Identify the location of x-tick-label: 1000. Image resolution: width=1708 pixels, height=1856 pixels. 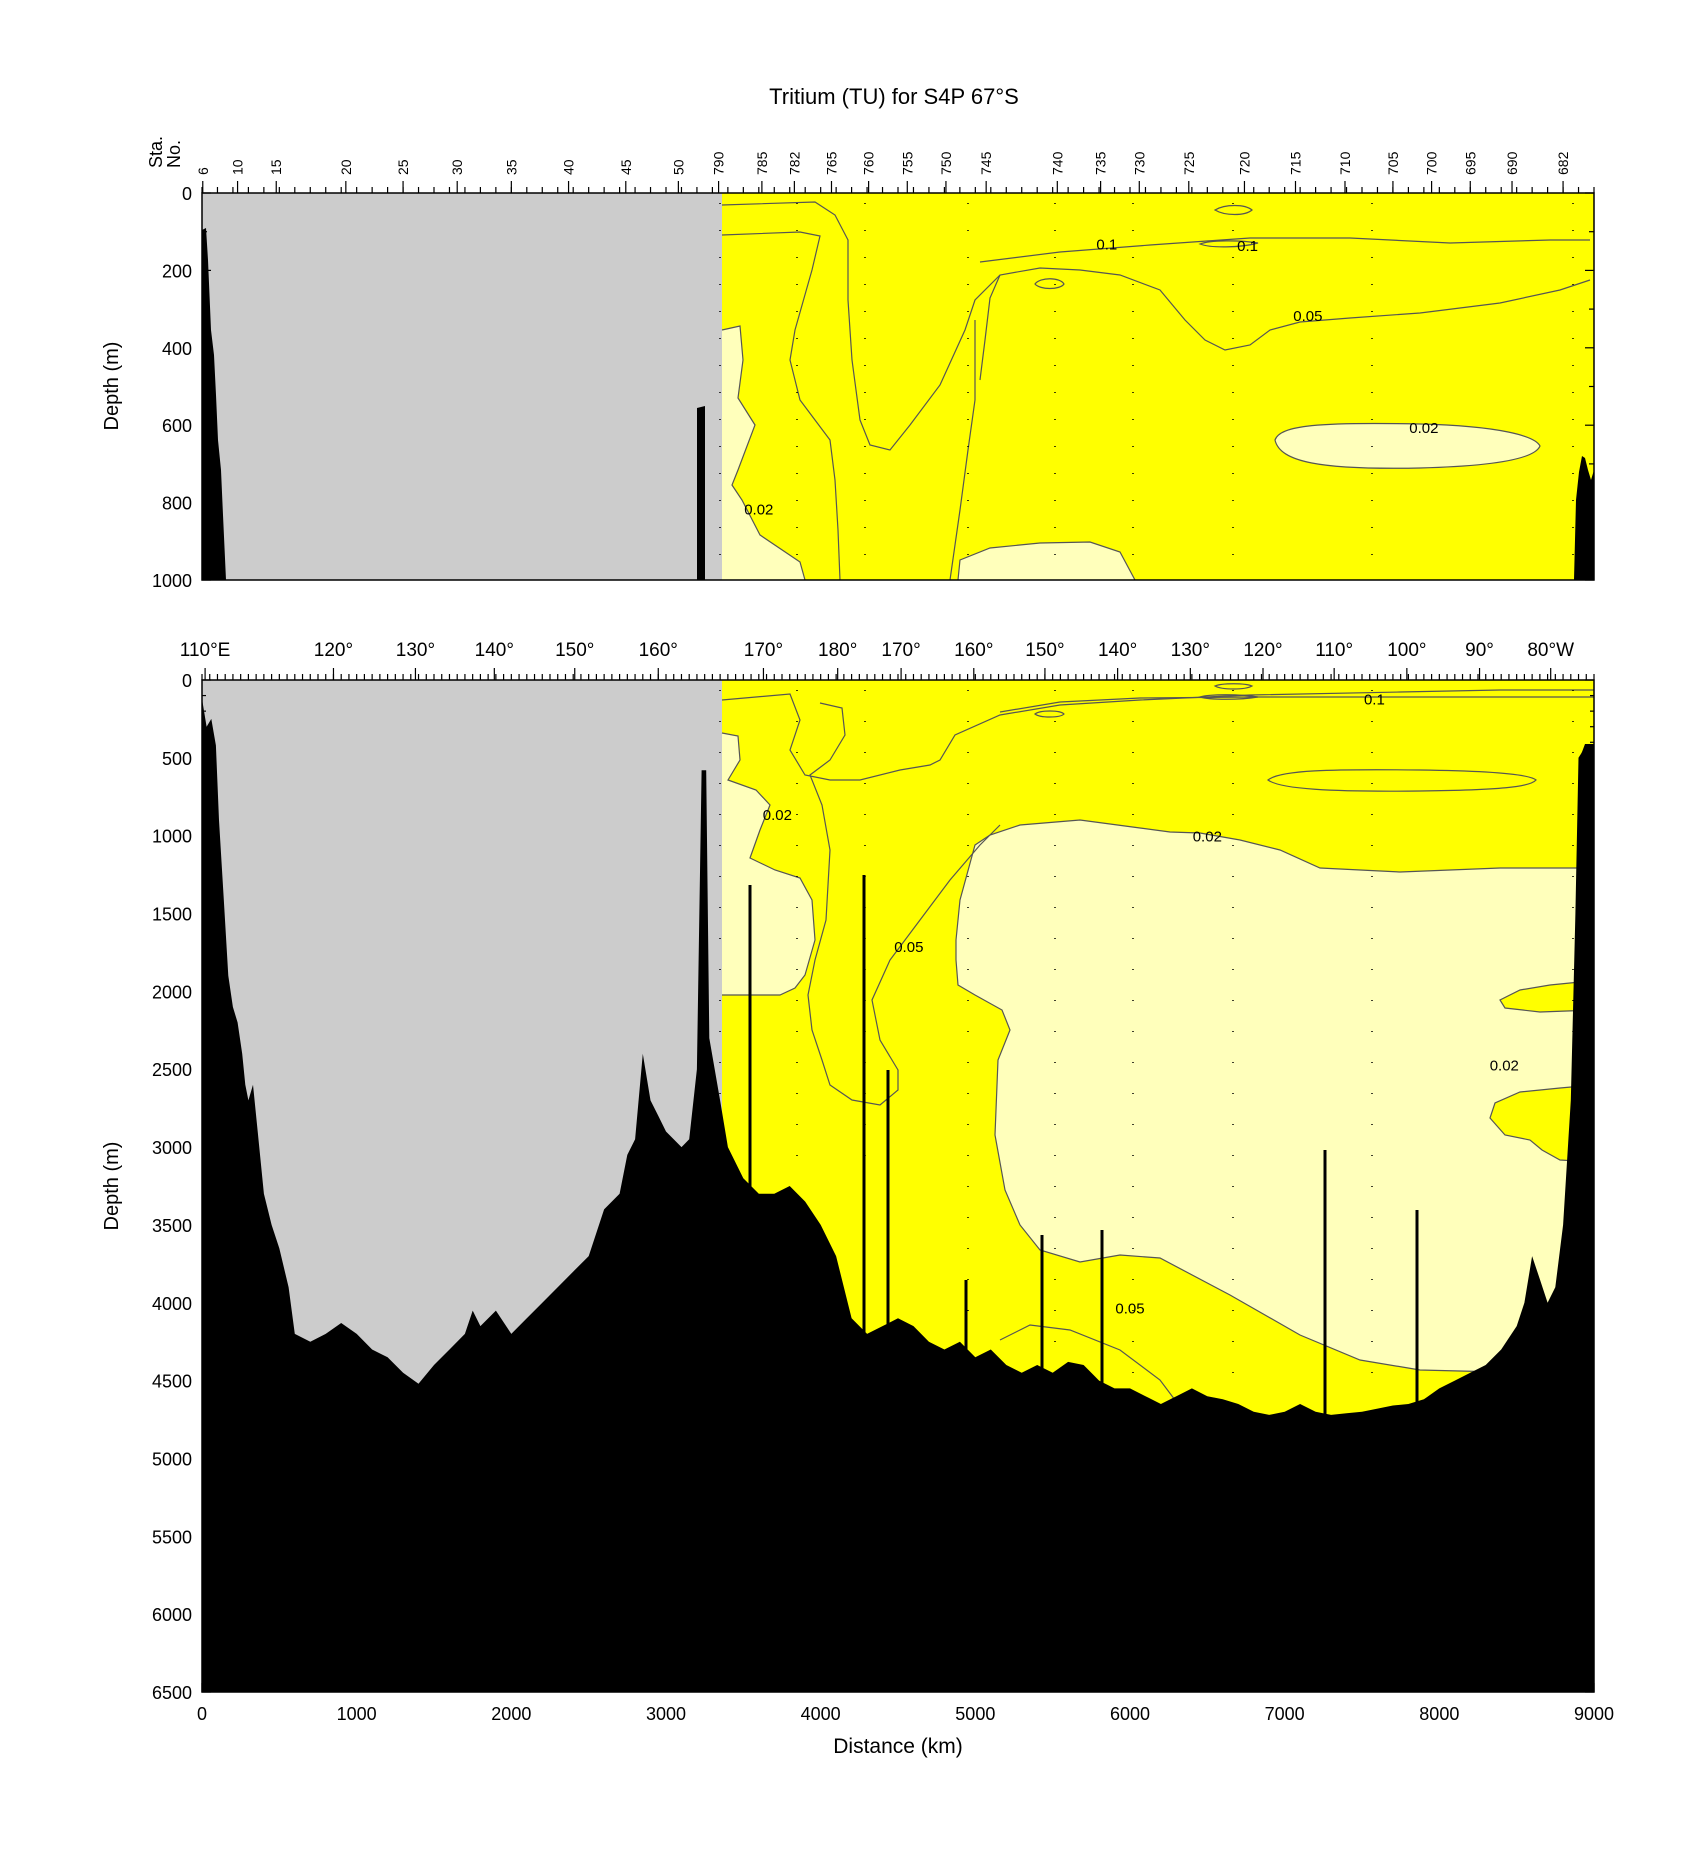
(357, 1714).